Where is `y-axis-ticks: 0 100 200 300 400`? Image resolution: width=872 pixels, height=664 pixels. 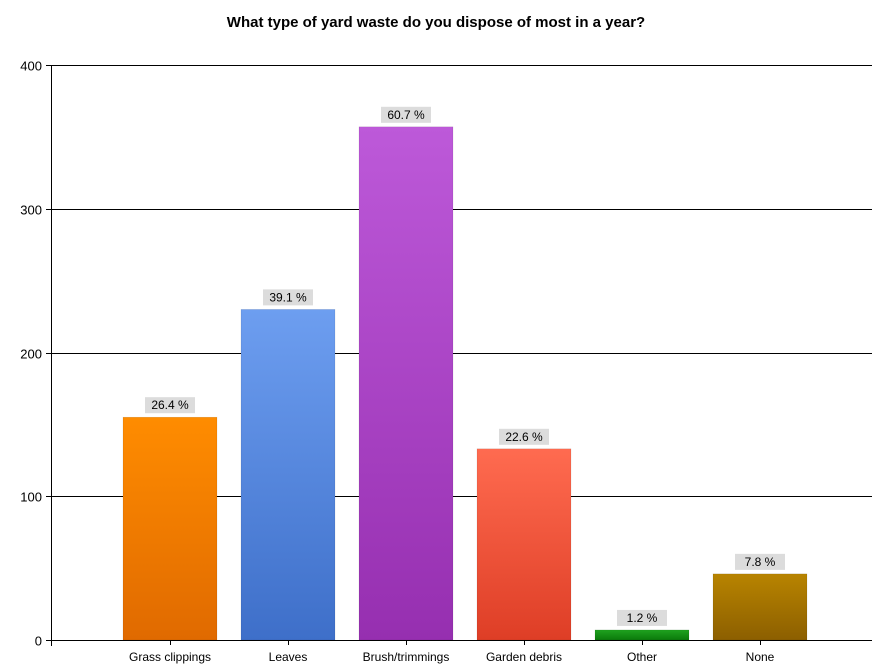
y-axis-ticks: 0 100 200 300 400 is located at coordinates (31, 354).